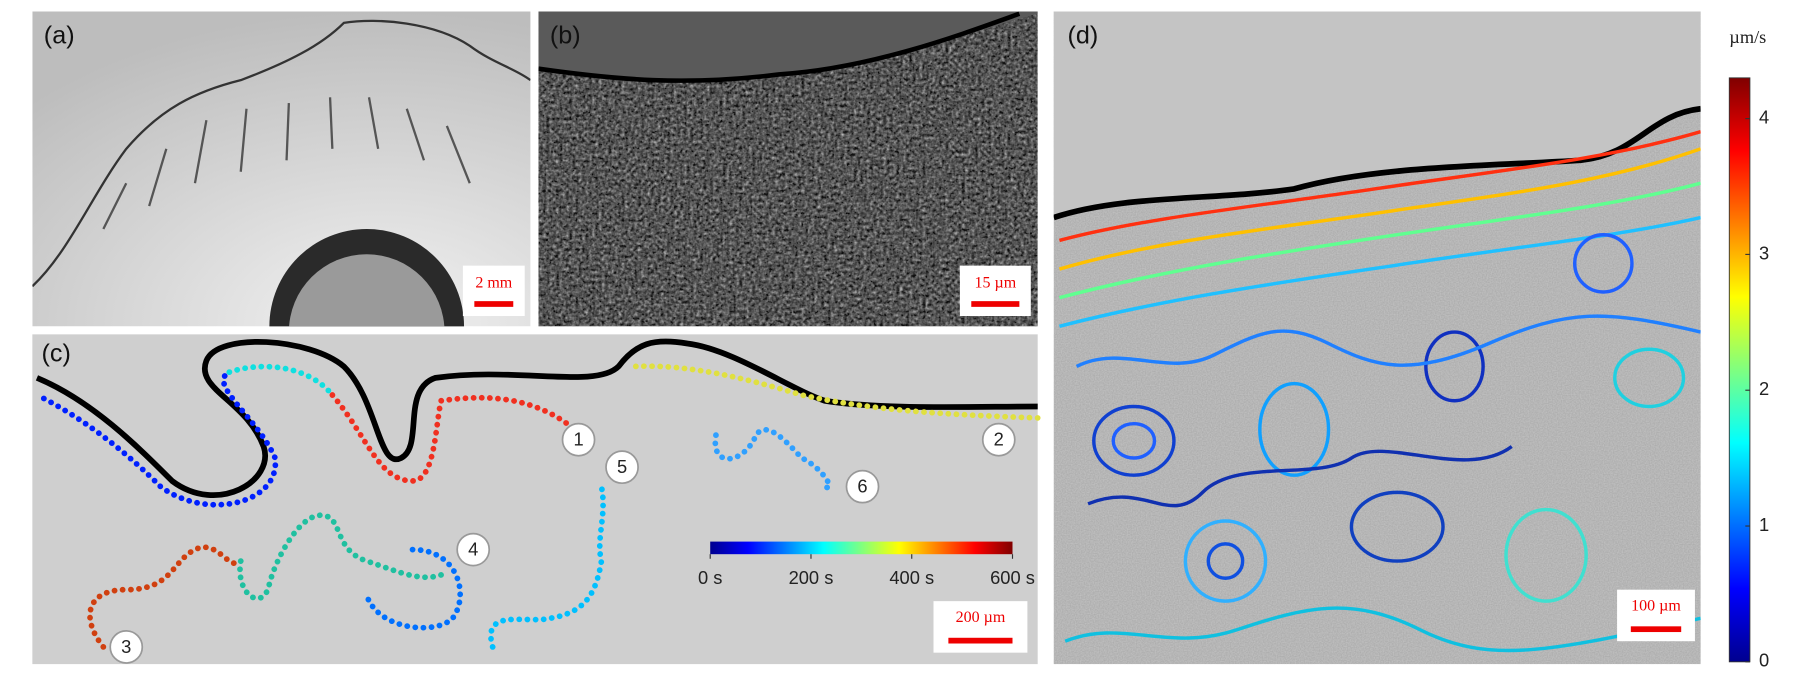  What do you see at coordinates (1764, 388) in the screenshot?
I see `colorbar-tick-label: 2` at bounding box center [1764, 388].